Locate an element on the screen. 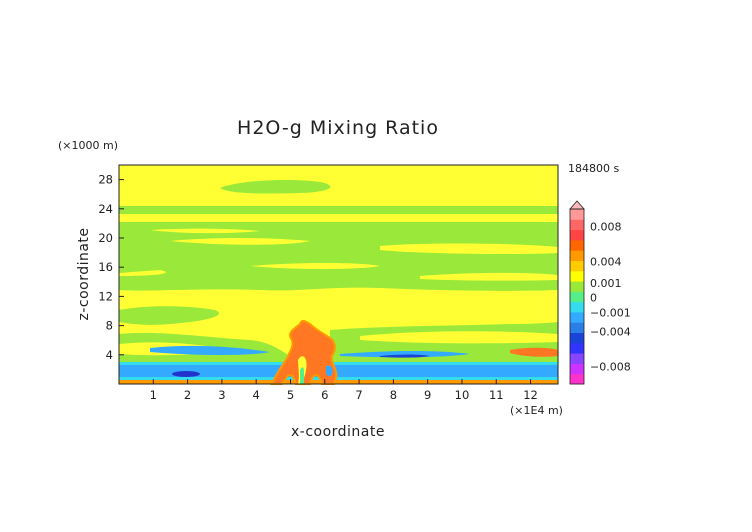 The image size is (752, 532). colorbar-label: −0.004 is located at coordinates (610, 332).